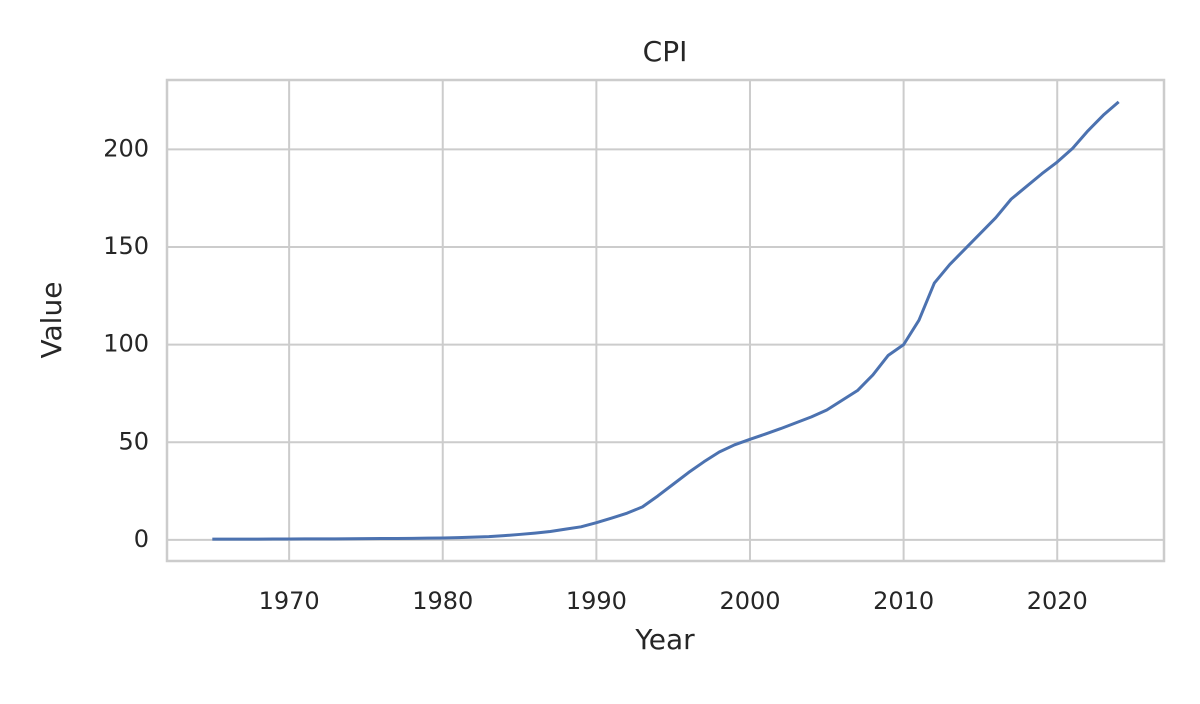  What do you see at coordinates (596, 601) in the screenshot?
I see `x-tick-label: 1990` at bounding box center [596, 601].